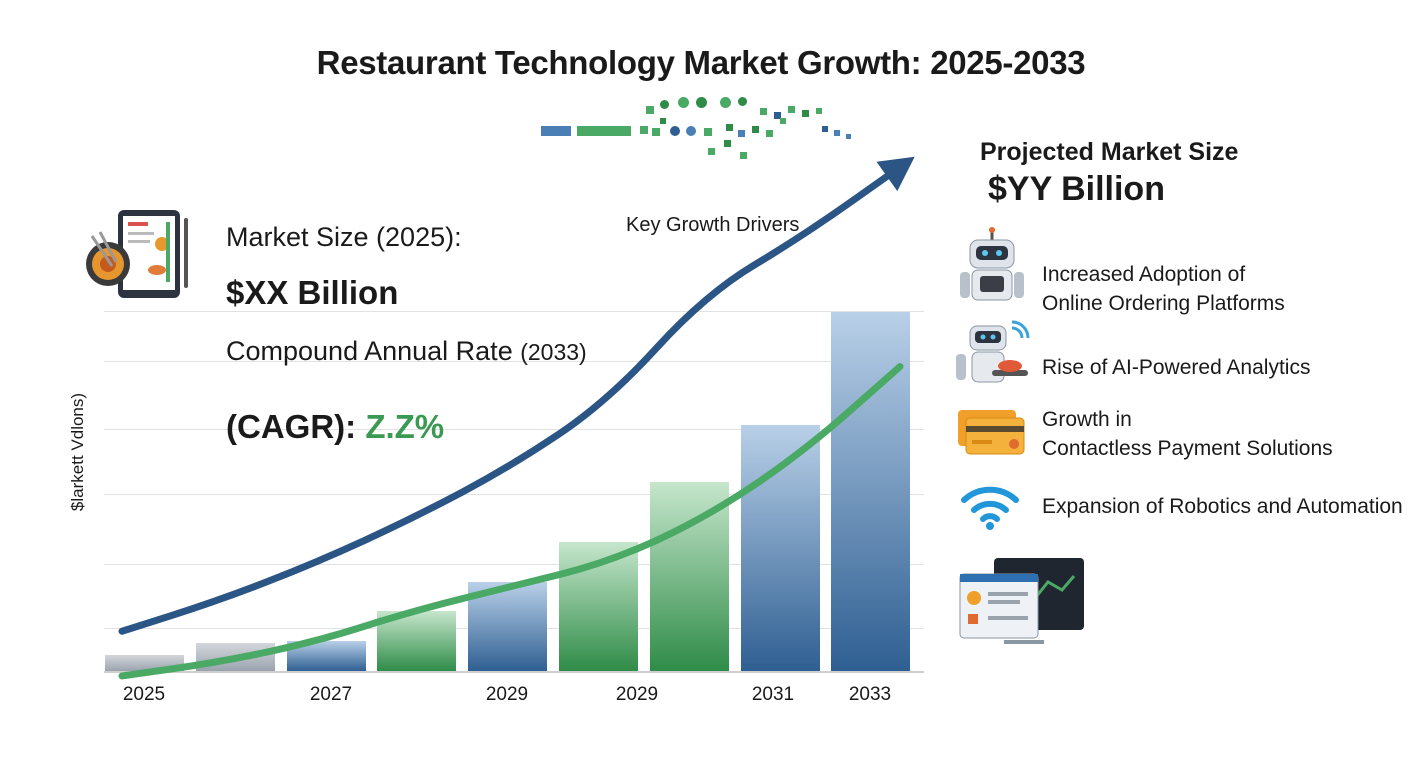 The width and height of the screenshot is (1408, 768). What do you see at coordinates (291, 426) in the screenshot?
I see `cagr-prefix: (CAGR):` at bounding box center [291, 426].